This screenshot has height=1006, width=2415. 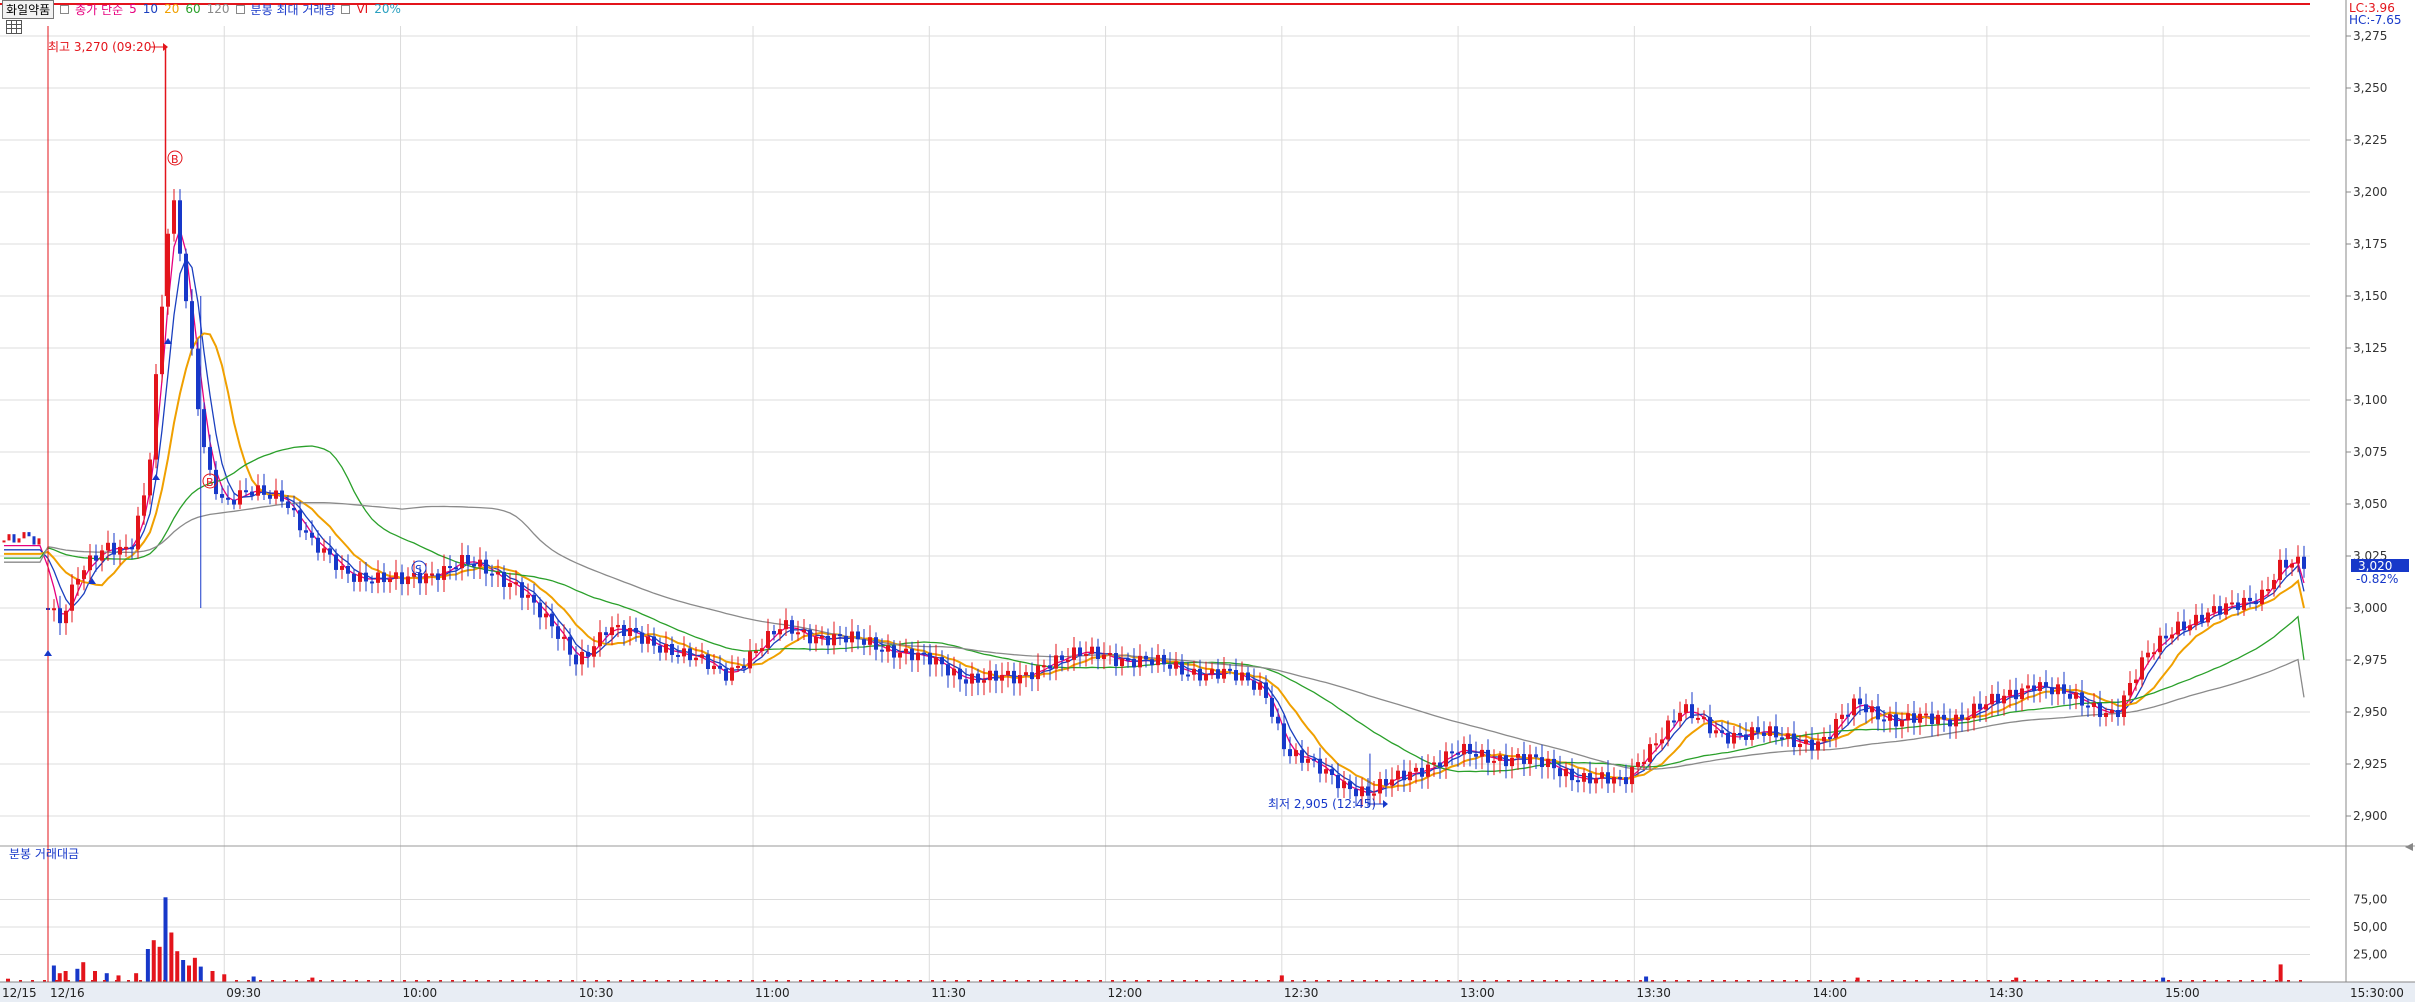 I want to click on price-tick-label: 3,225, so click(x=2370, y=140).